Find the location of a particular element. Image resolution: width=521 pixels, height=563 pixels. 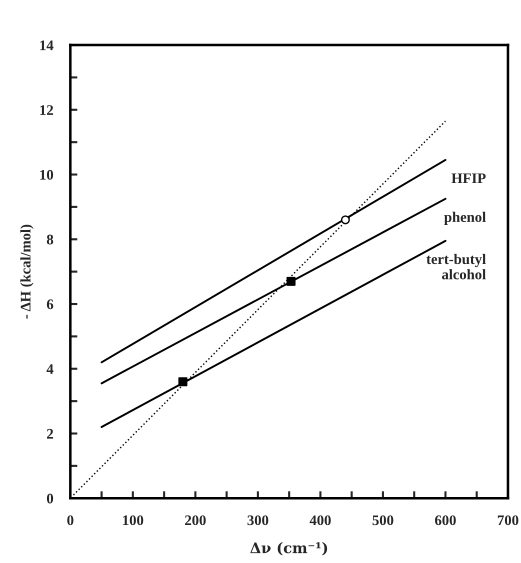

y-tick-label: 0 is located at coordinates (50, 499).